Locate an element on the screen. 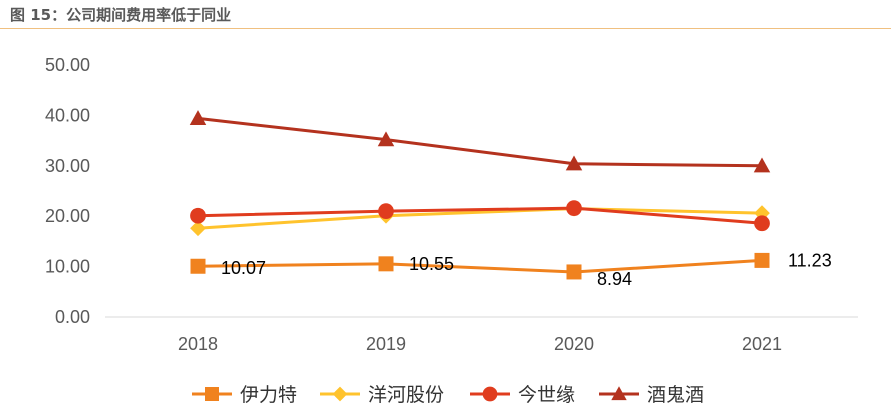  legend-item: 洋河股份 is located at coordinates (382, 395).